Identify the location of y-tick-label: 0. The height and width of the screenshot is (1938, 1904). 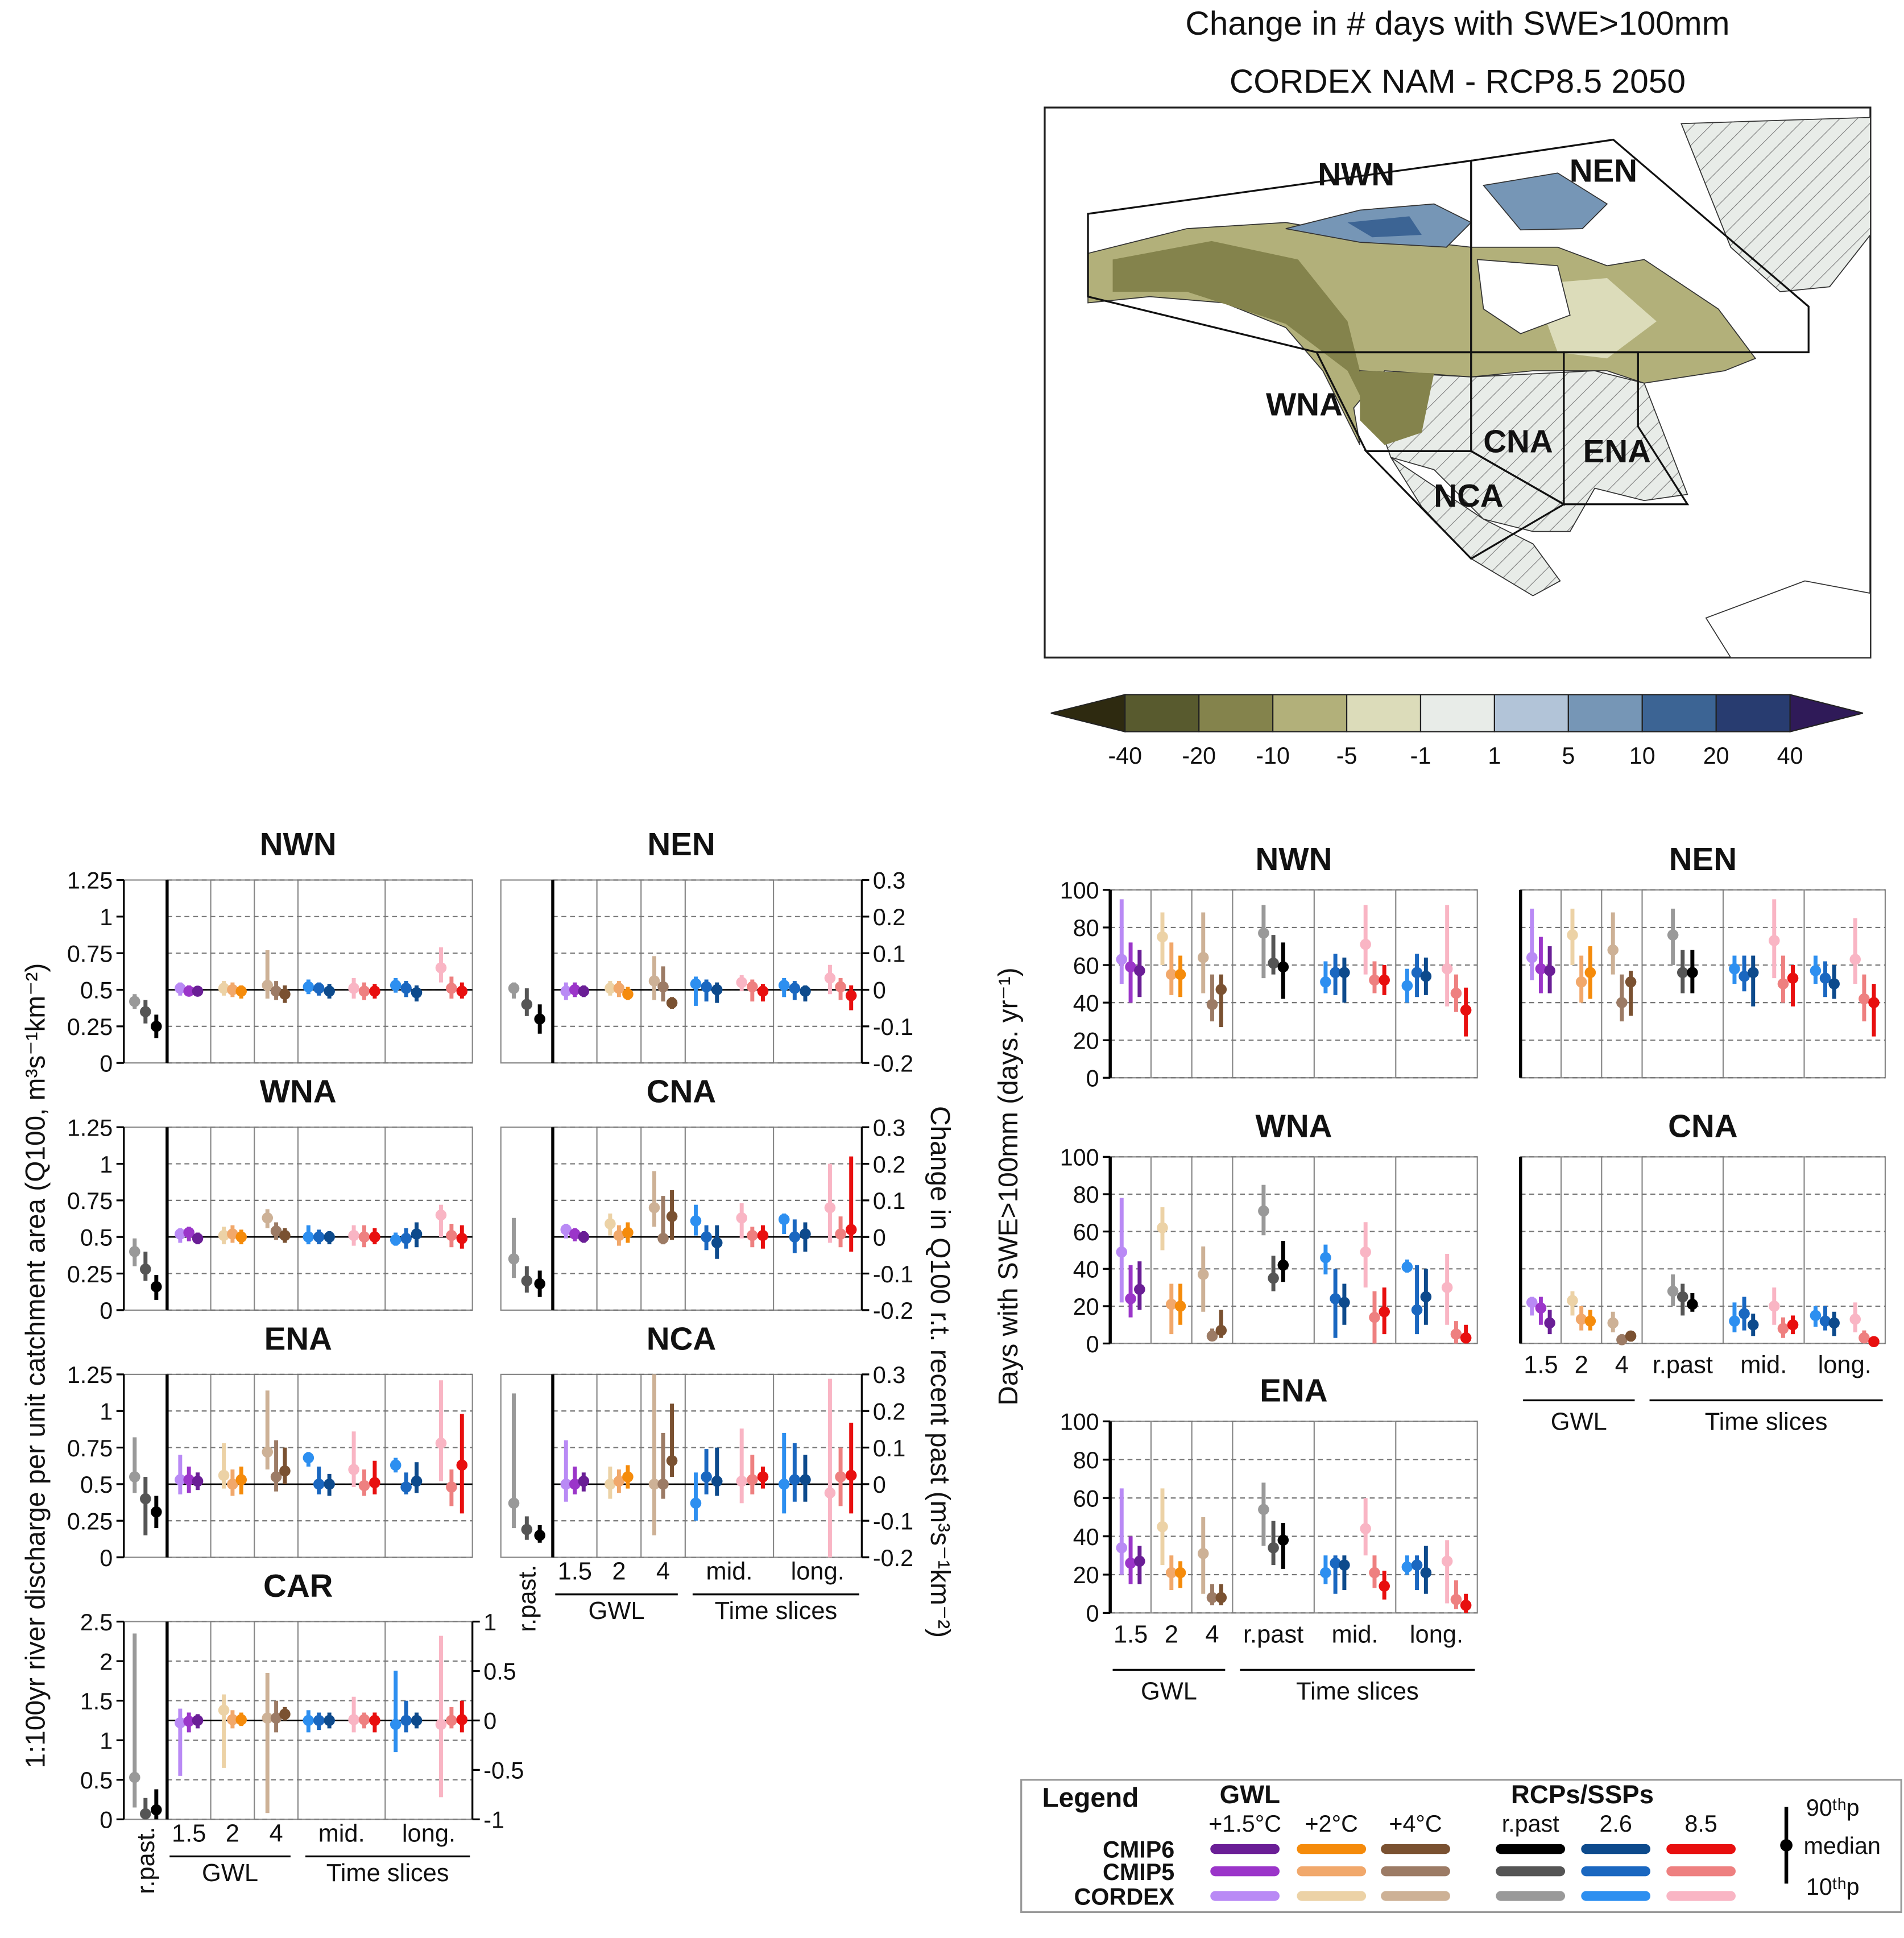
(106, 1558).